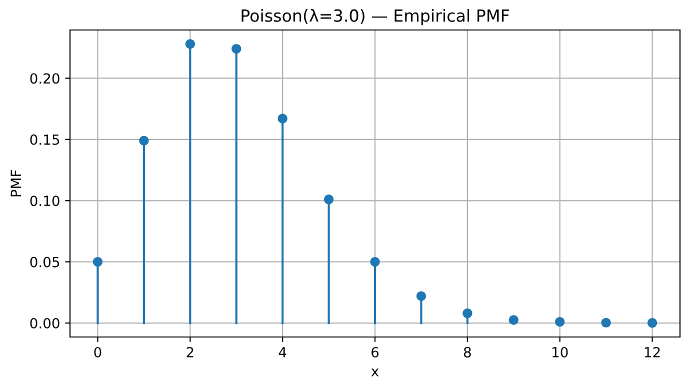 This screenshot has height=390, width=690. I want to click on x-tick-label: 6, so click(375, 352).